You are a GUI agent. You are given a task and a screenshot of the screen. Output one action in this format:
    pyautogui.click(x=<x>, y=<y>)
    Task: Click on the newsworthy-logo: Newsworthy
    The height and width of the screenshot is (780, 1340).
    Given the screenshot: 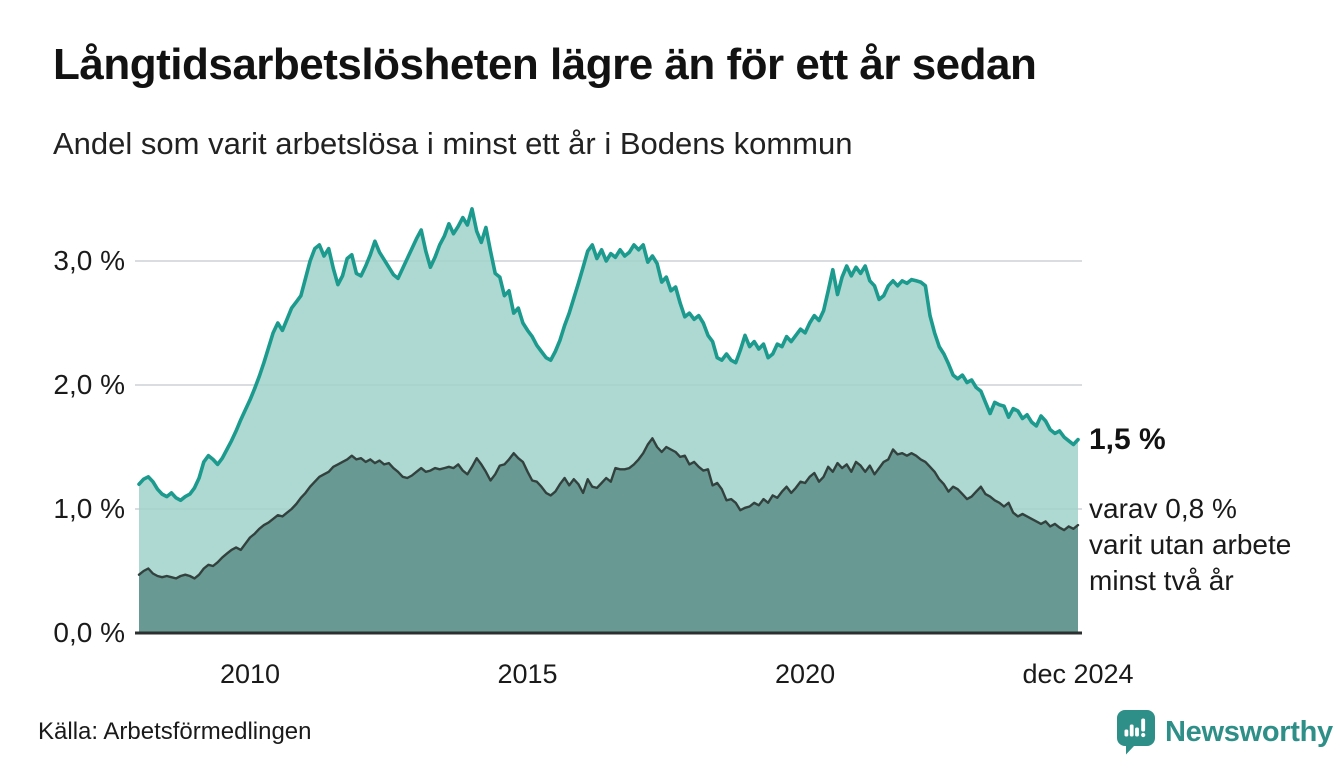 What is the action you would take?
    pyautogui.click(x=1224, y=732)
    